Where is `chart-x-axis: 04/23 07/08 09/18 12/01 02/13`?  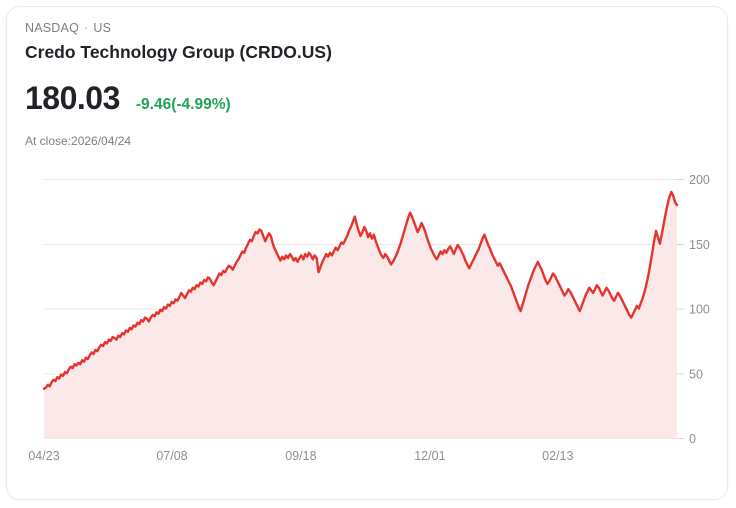 chart-x-axis: 04/23 07/08 09/18 12/01 02/13 is located at coordinates (352, 450).